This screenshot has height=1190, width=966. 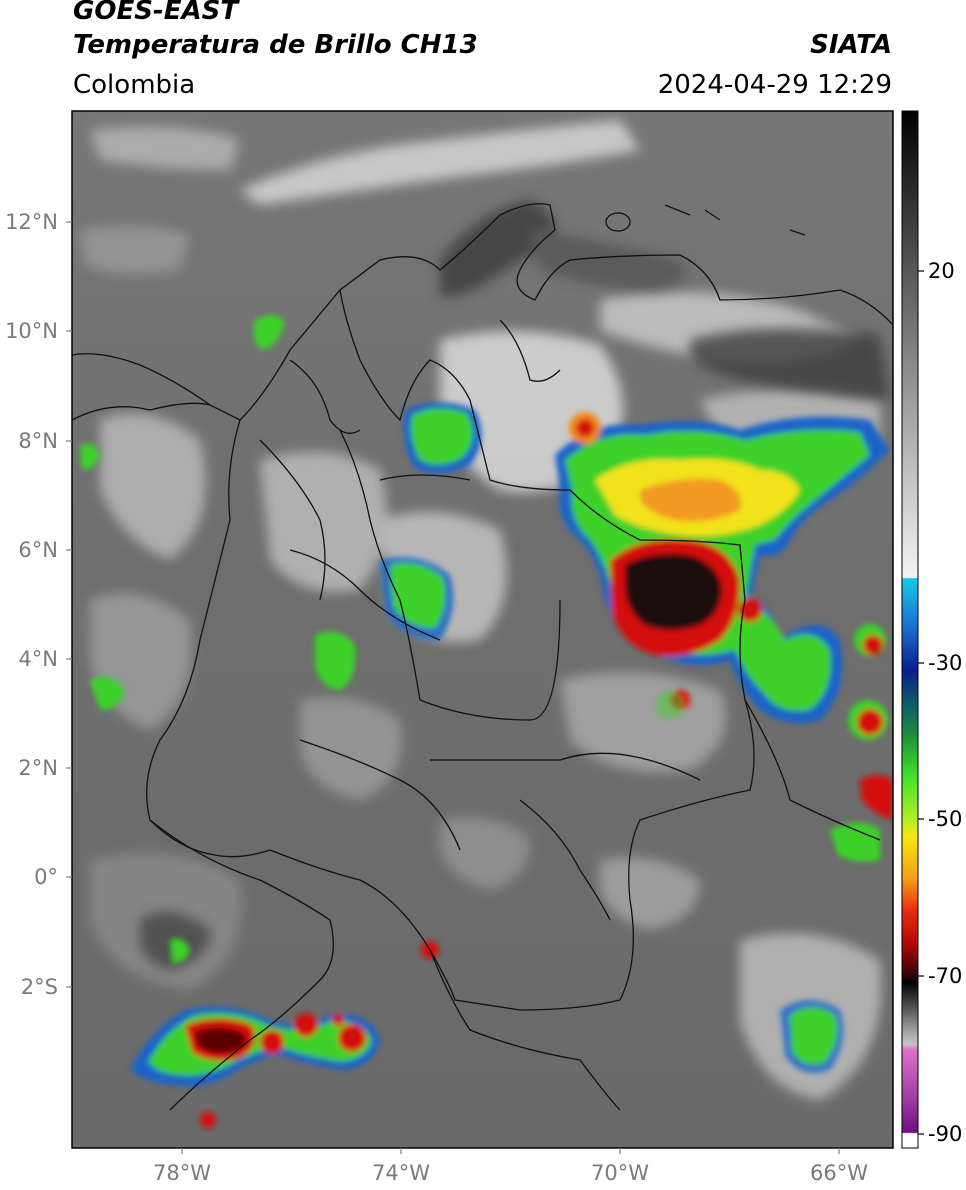 What do you see at coordinates (510, 1166) in the screenshot?
I see `lon-axis: 78°W 74°W 70°W 66°W` at bounding box center [510, 1166].